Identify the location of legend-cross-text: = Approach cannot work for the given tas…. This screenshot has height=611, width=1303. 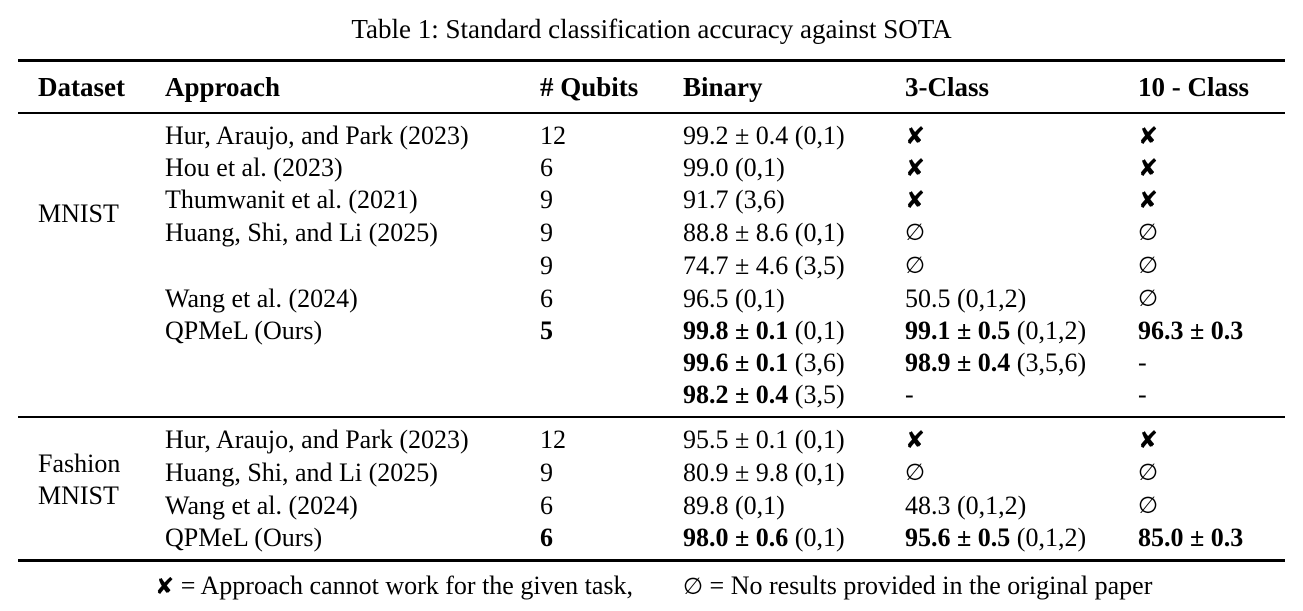
(406, 585).